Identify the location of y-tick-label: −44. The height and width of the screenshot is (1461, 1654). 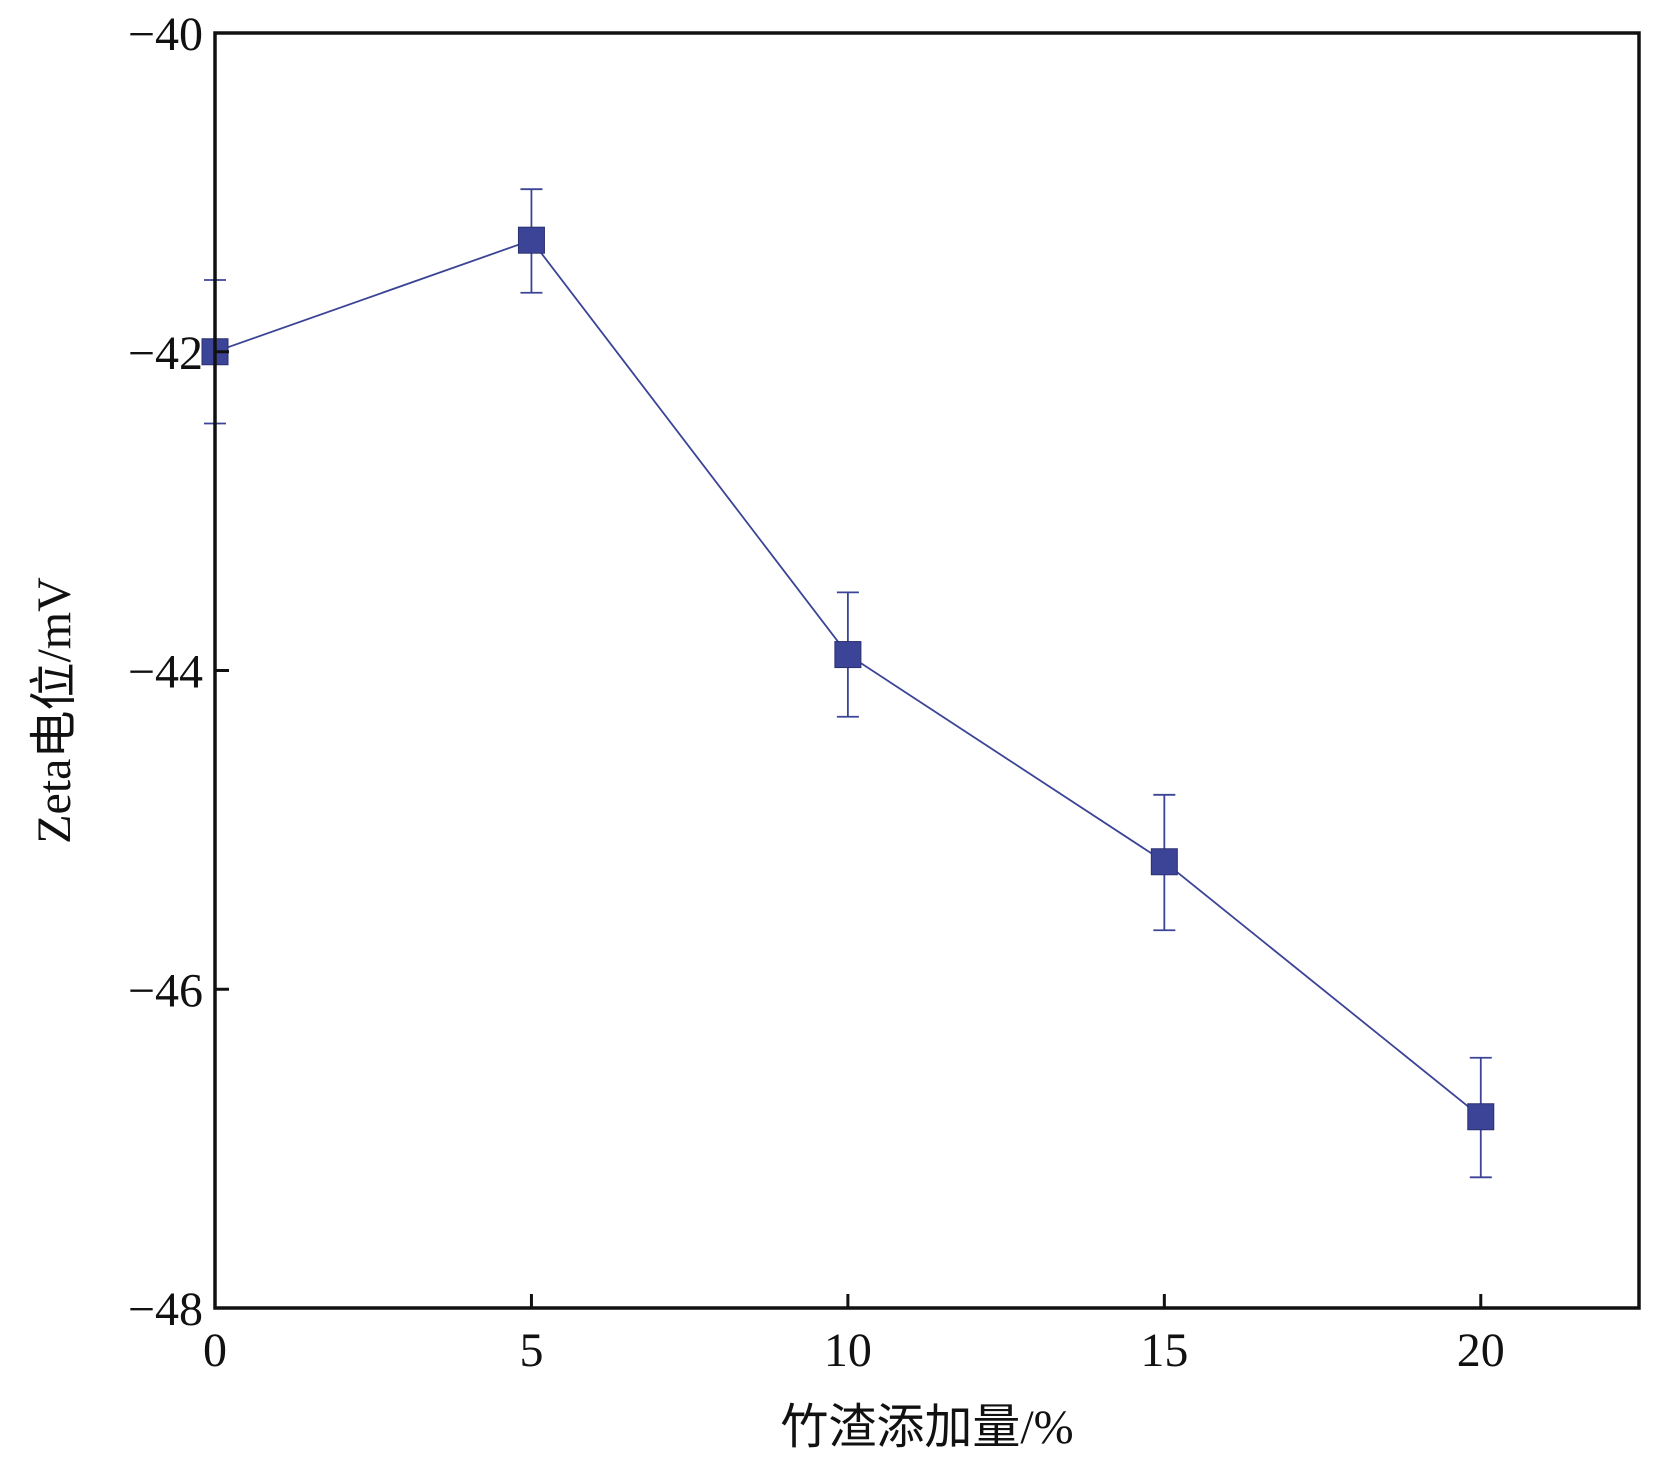
(165, 672).